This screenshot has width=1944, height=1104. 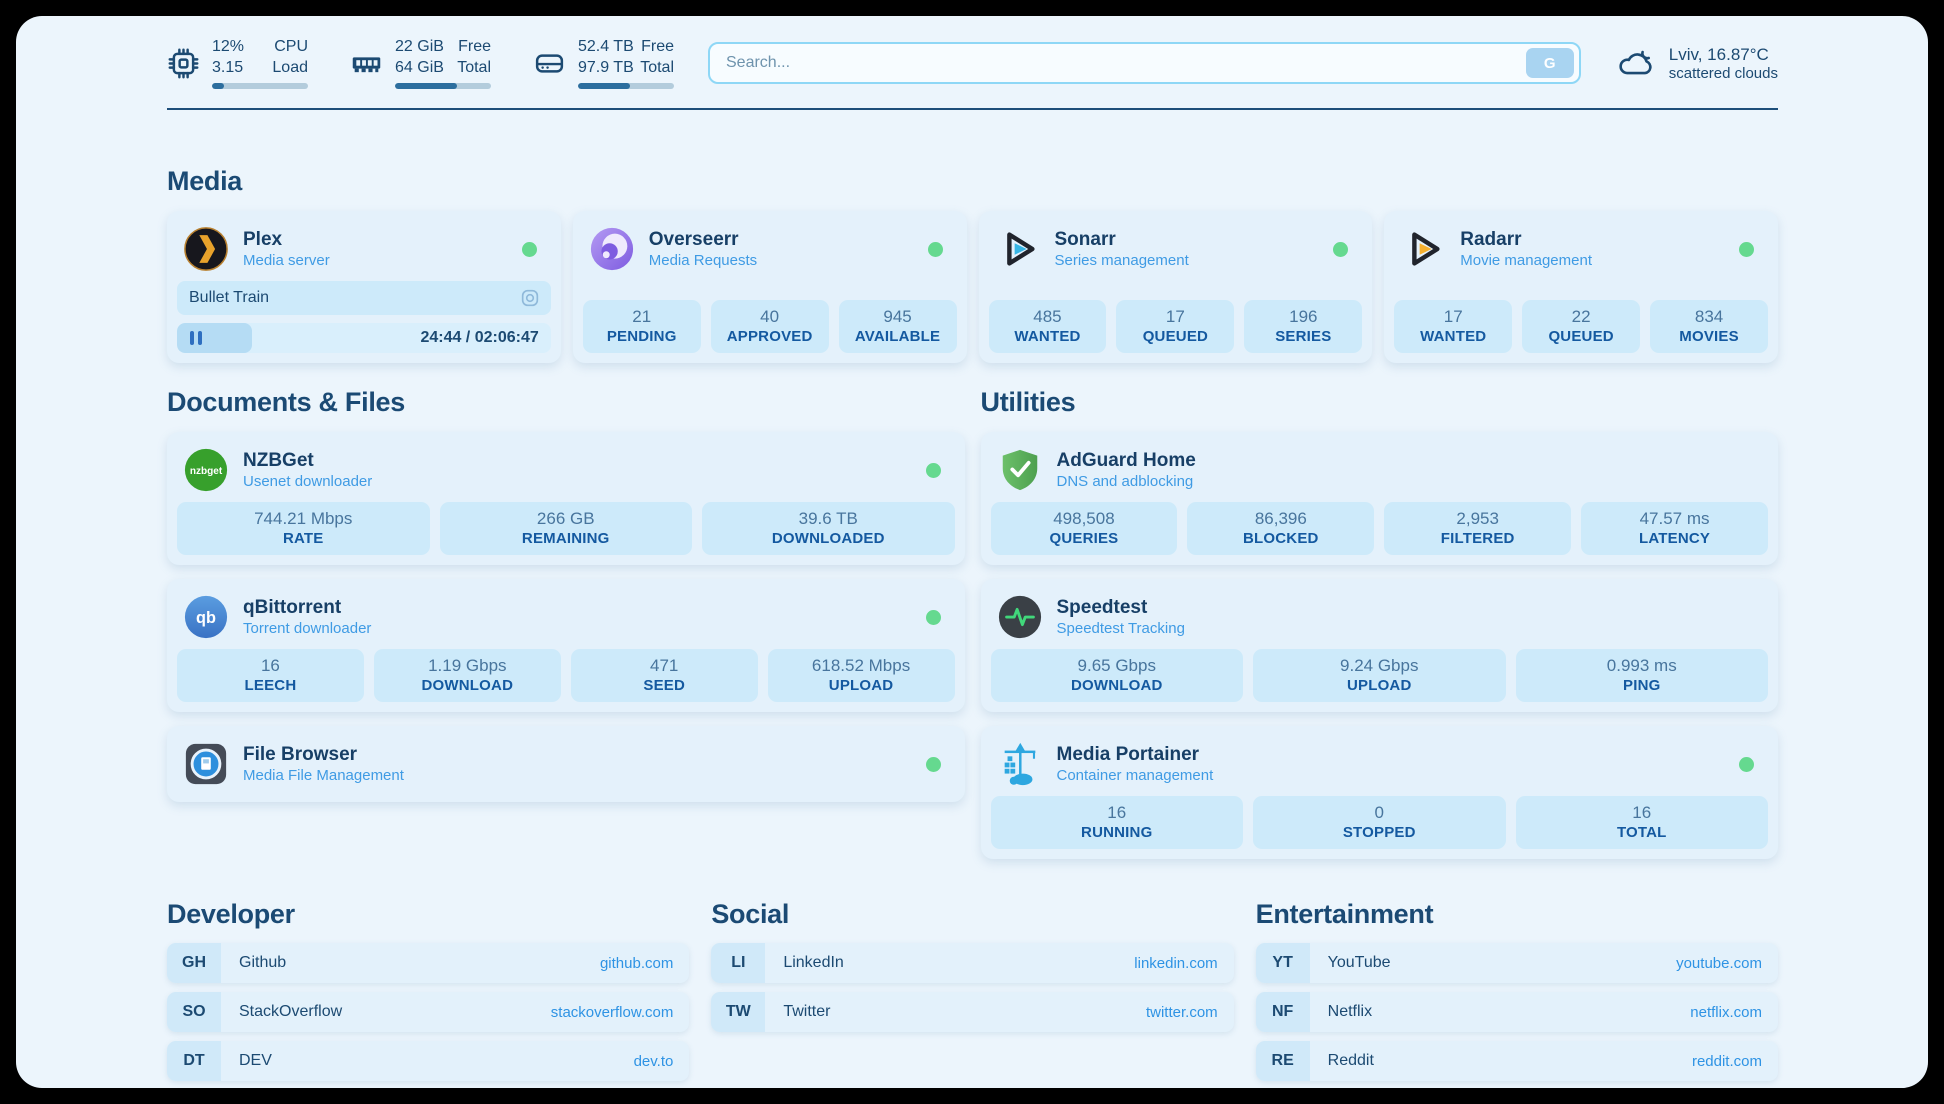 What do you see at coordinates (1028, 402) in the screenshot?
I see `utilities-section-title: Utilities` at bounding box center [1028, 402].